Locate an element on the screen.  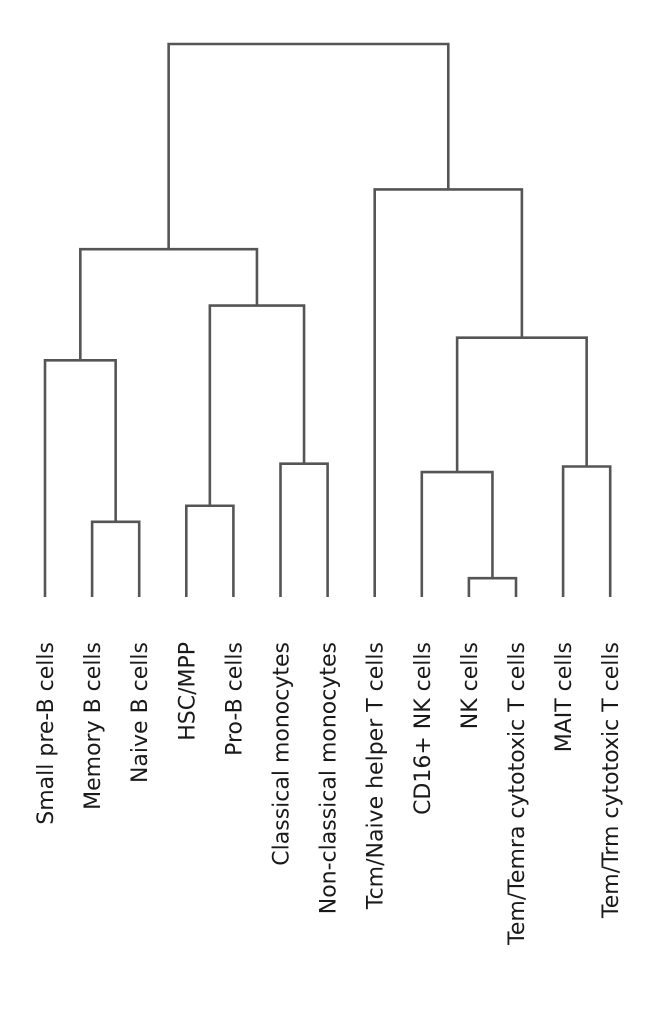
dendrogram-link-n6 is located at coordinates (492, 586).